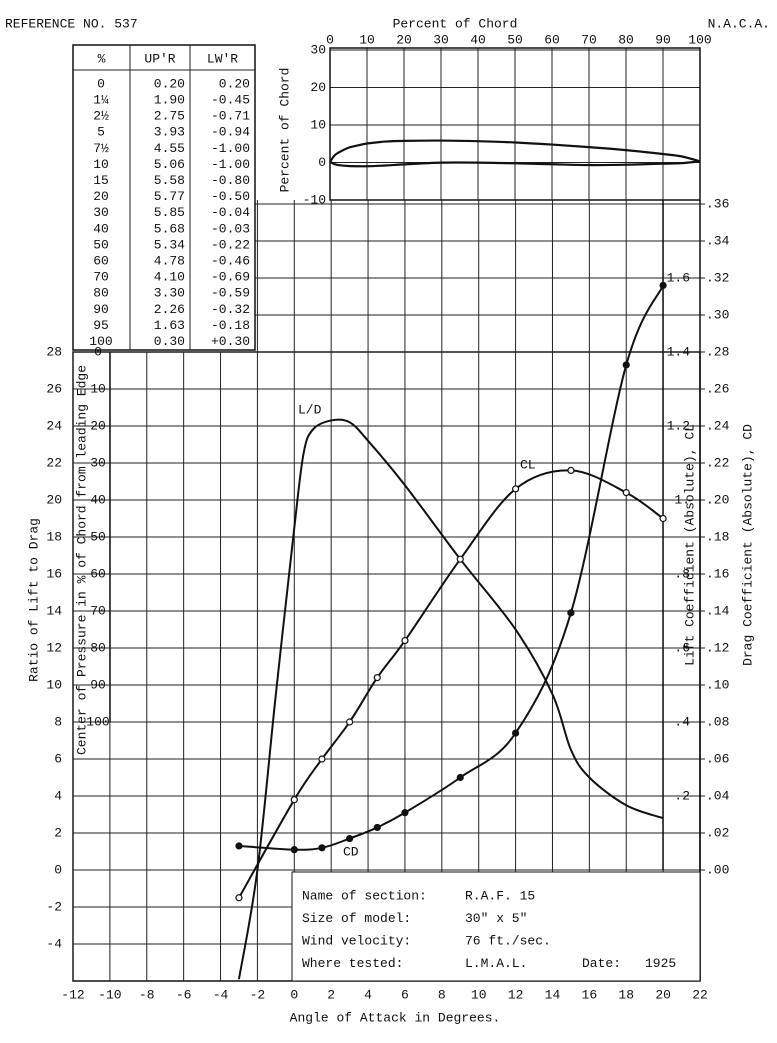 The height and width of the screenshot is (1043, 777). I want to click on y4-tick-label: 70, so click(98, 610).